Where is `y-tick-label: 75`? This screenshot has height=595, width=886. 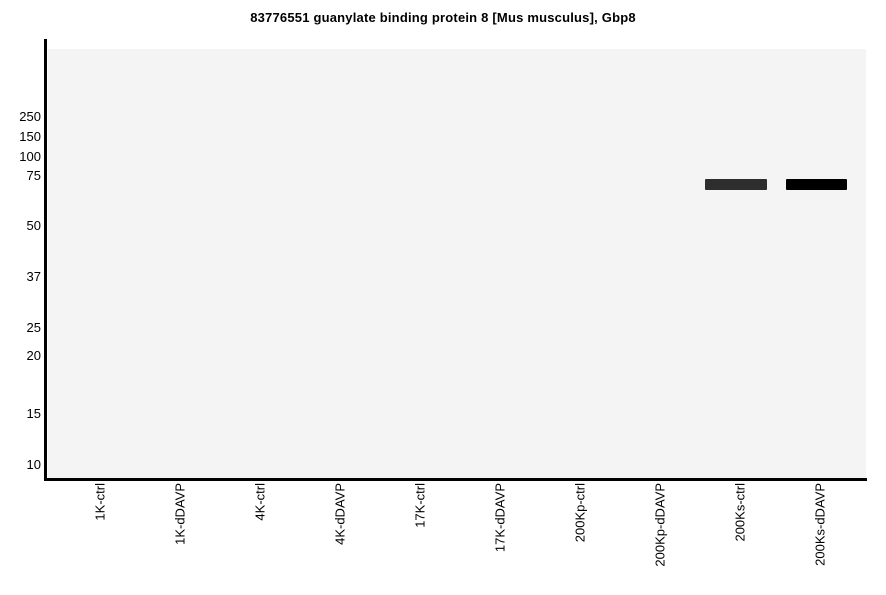 y-tick-label: 75 is located at coordinates (33, 175).